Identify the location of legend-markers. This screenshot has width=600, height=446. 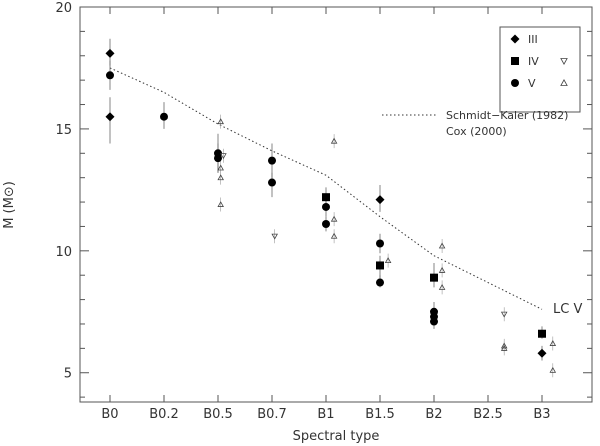
(539, 60).